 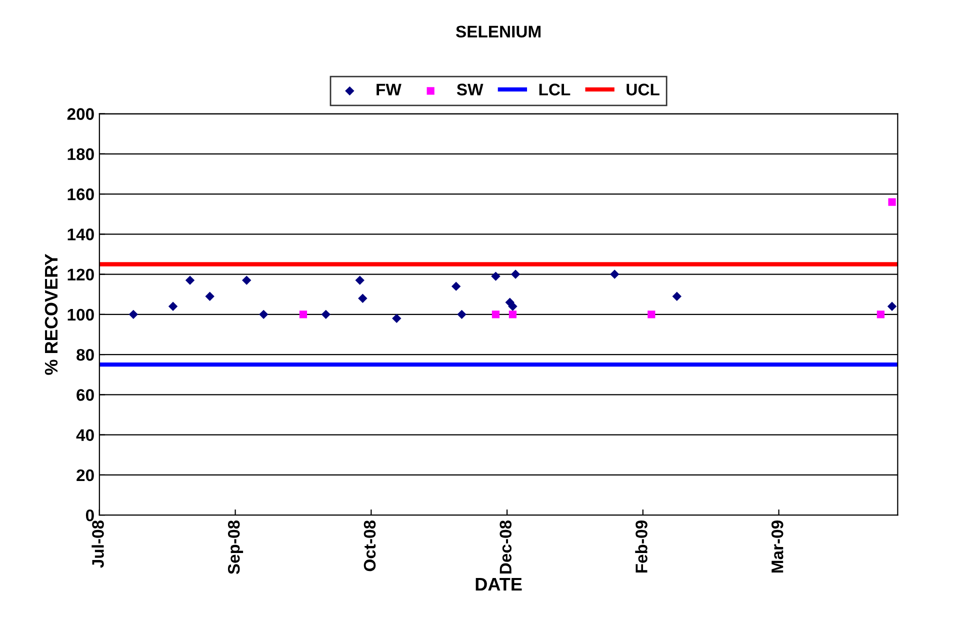 I want to click on x-tick-label: Dec-08, so click(x=506, y=547).